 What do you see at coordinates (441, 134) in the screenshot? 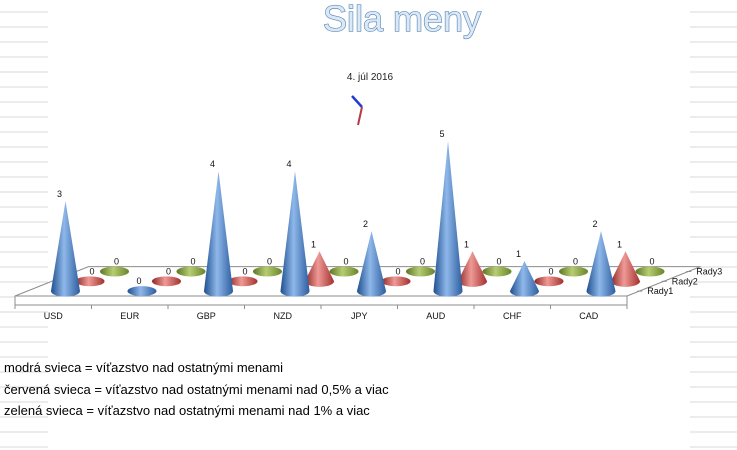
I see `data-label: 5` at bounding box center [441, 134].